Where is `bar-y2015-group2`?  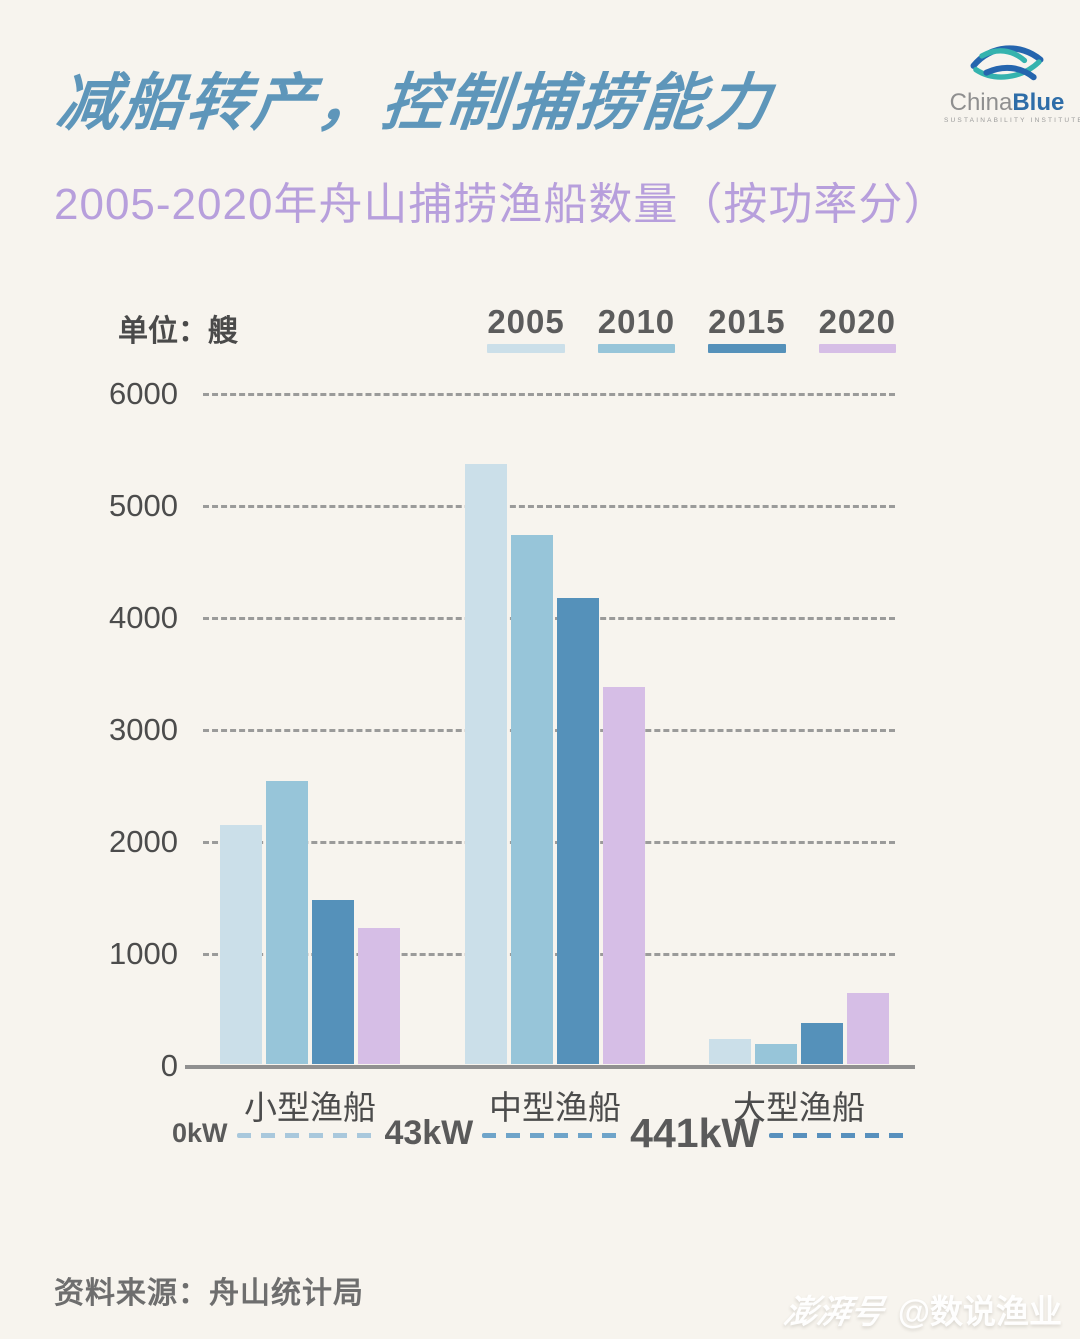
bar-y2015-group2 is located at coordinates (578, 831).